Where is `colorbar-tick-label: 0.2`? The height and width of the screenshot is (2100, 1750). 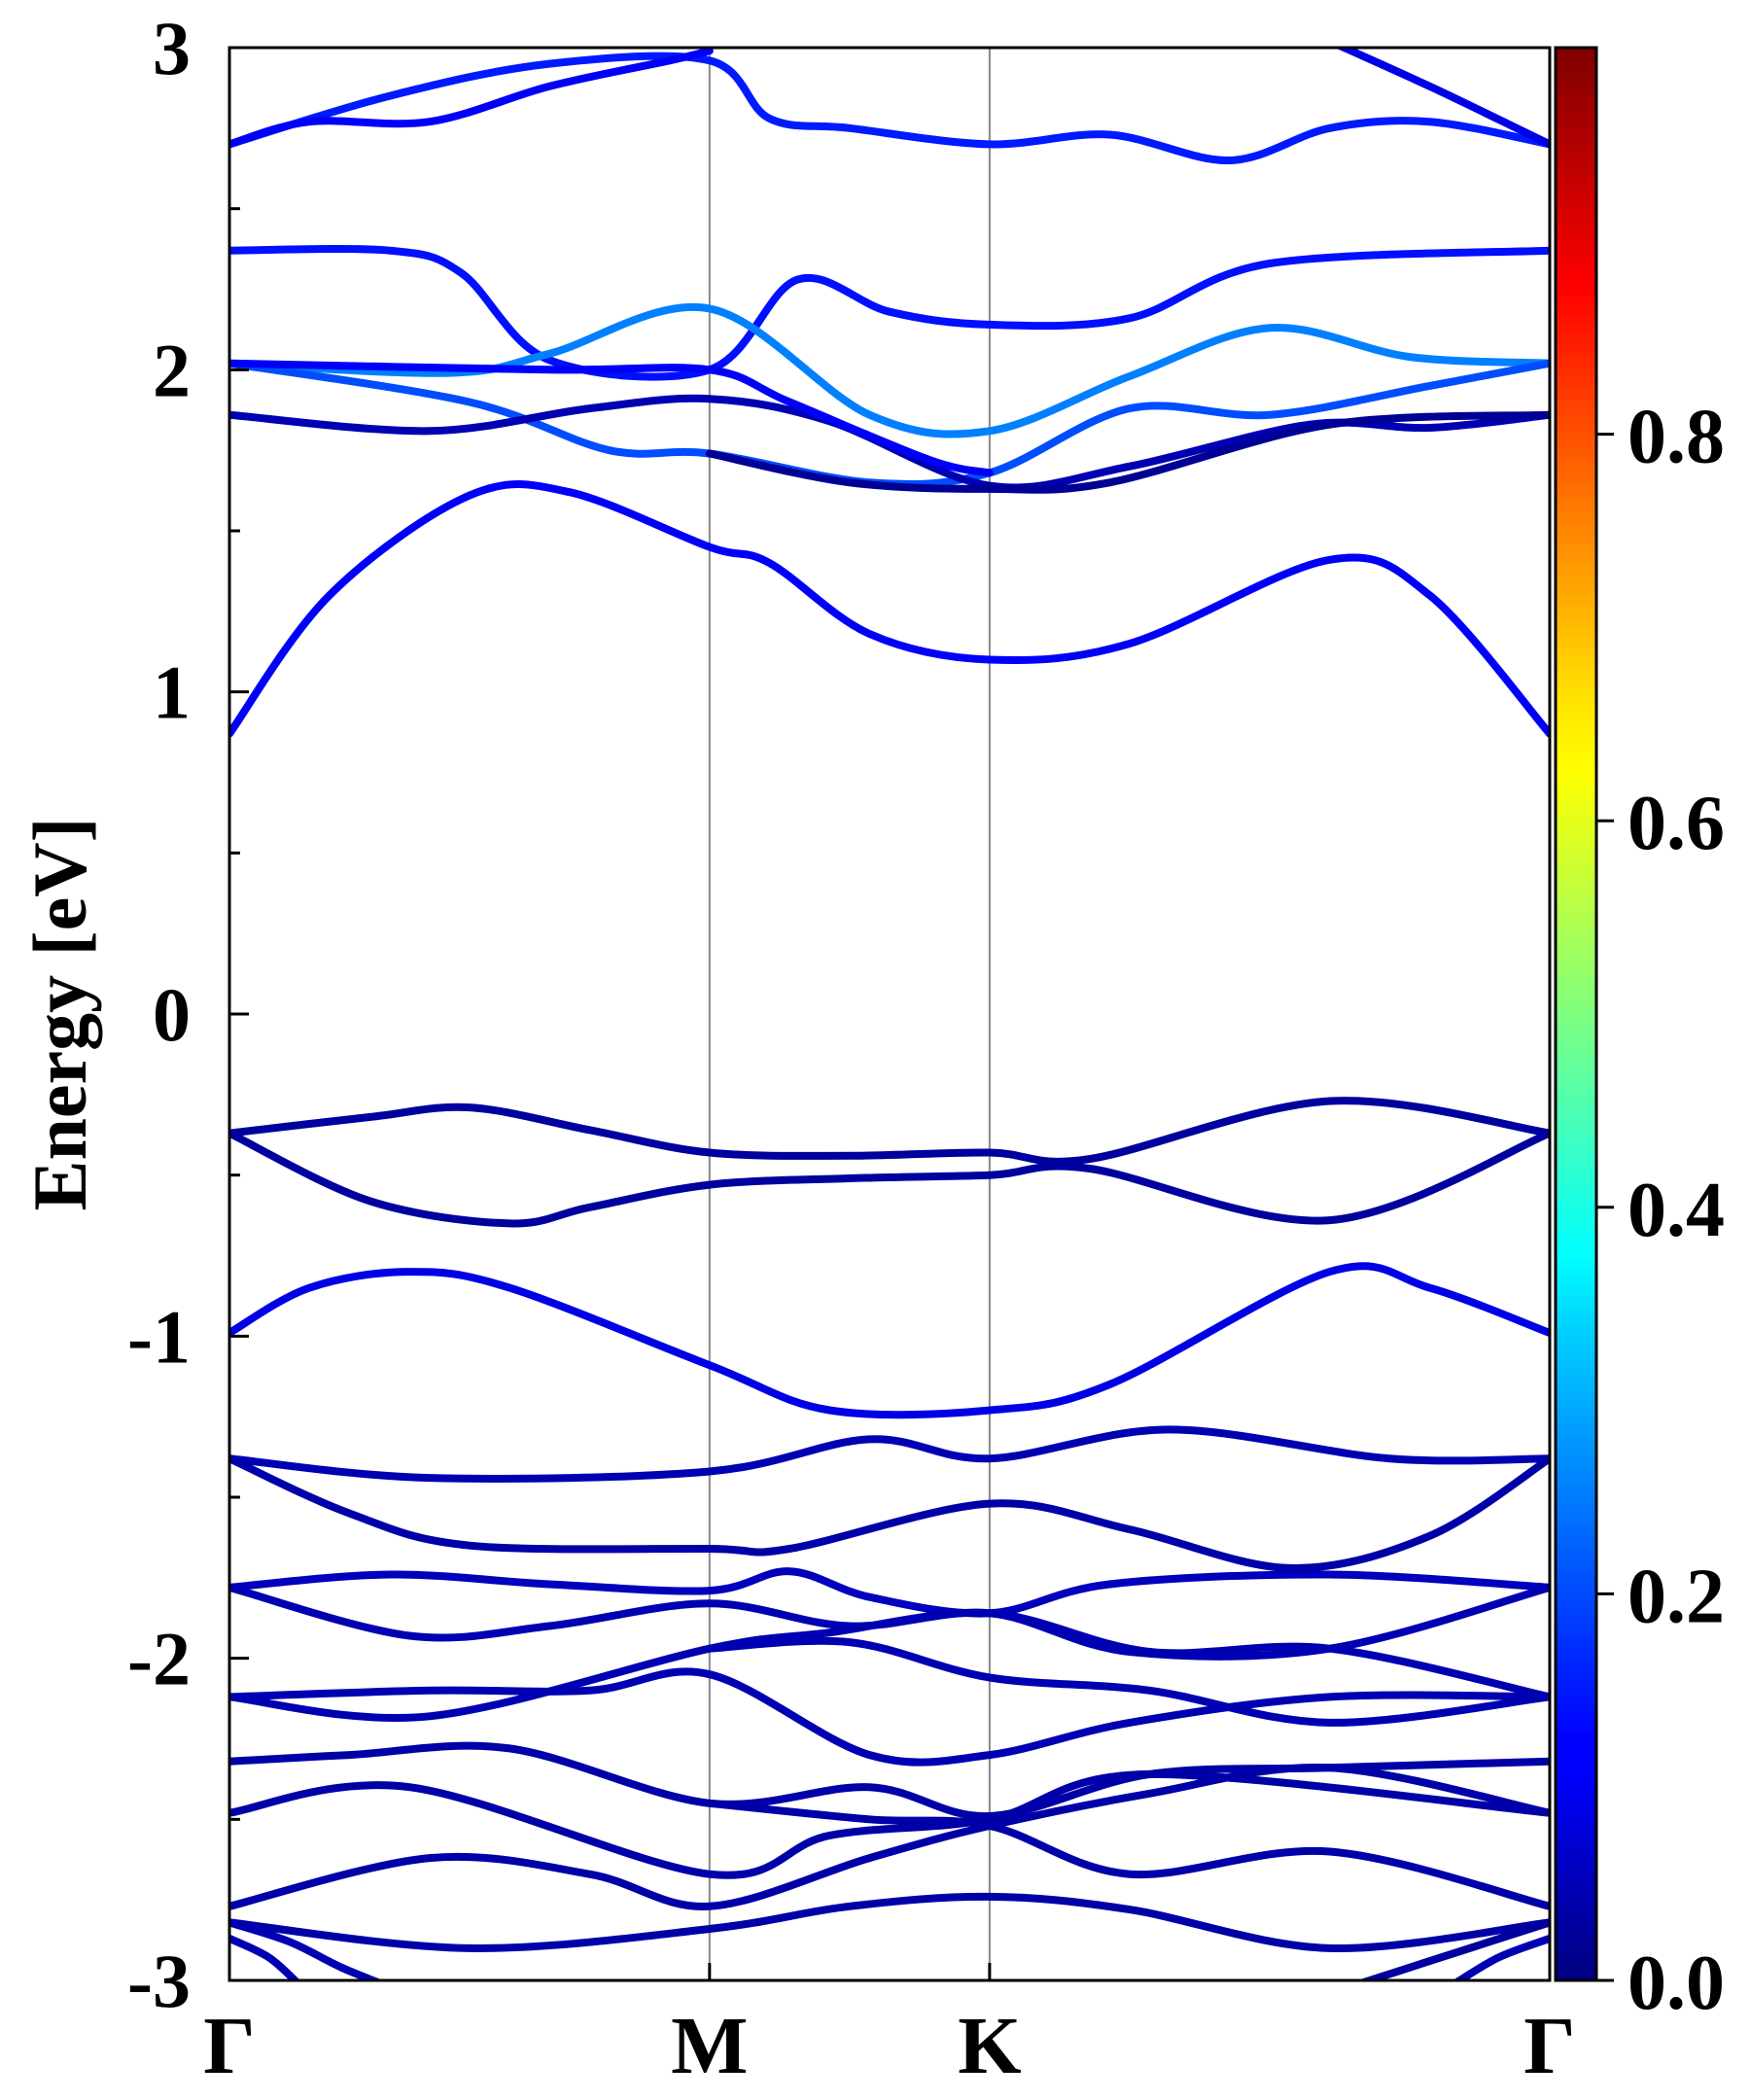
colorbar-tick-label: 0.2 is located at coordinates (1676, 1596).